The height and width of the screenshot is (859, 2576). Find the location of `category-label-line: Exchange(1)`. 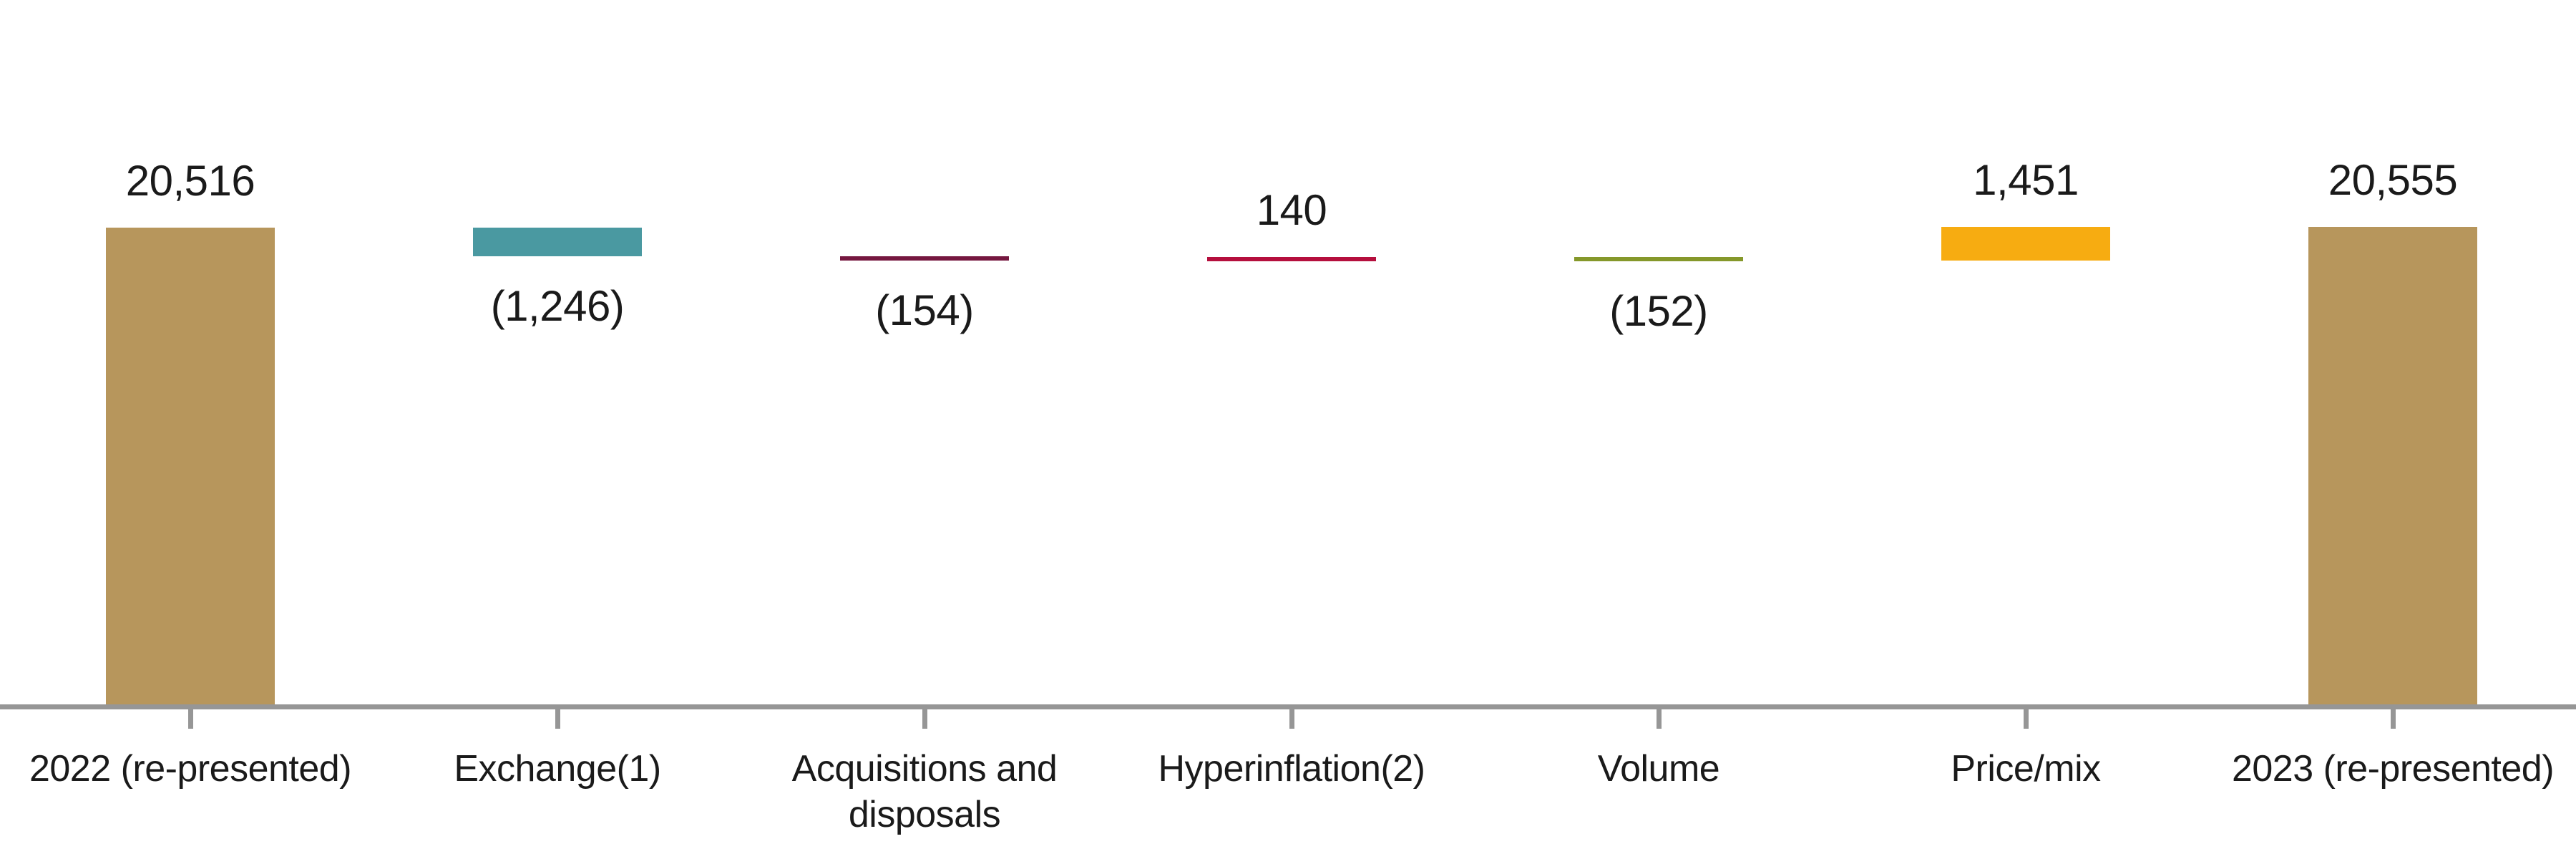

category-label-line: Exchange(1) is located at coordinates (557, 769).